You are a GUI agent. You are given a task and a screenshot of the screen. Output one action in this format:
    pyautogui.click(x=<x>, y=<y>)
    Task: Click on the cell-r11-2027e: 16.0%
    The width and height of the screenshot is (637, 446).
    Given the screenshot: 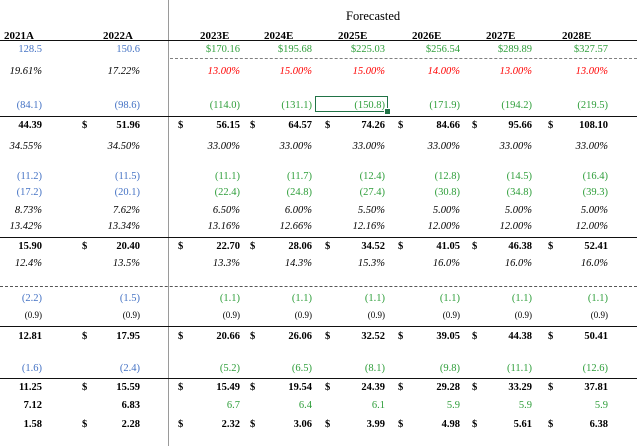 What is the action you would take?
    pyautogui.click(x=518, y=263)
    